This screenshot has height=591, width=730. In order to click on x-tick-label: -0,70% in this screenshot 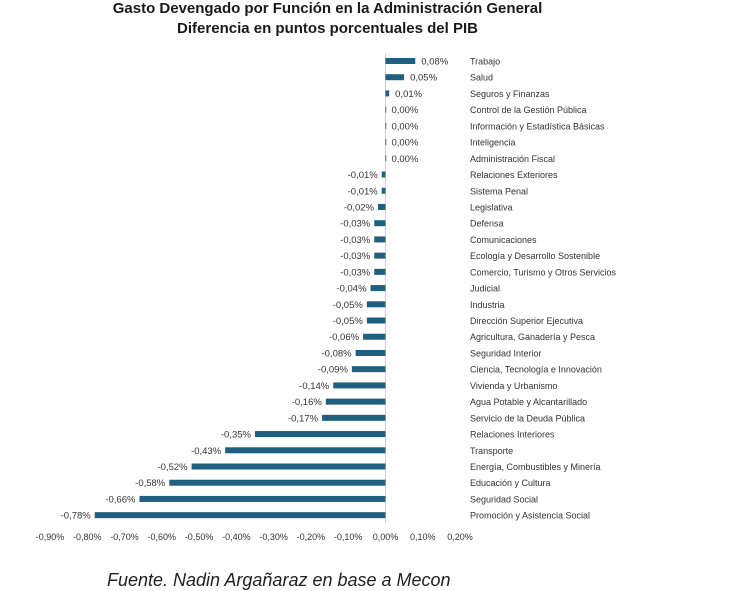, I will do `click(124, 537)`.